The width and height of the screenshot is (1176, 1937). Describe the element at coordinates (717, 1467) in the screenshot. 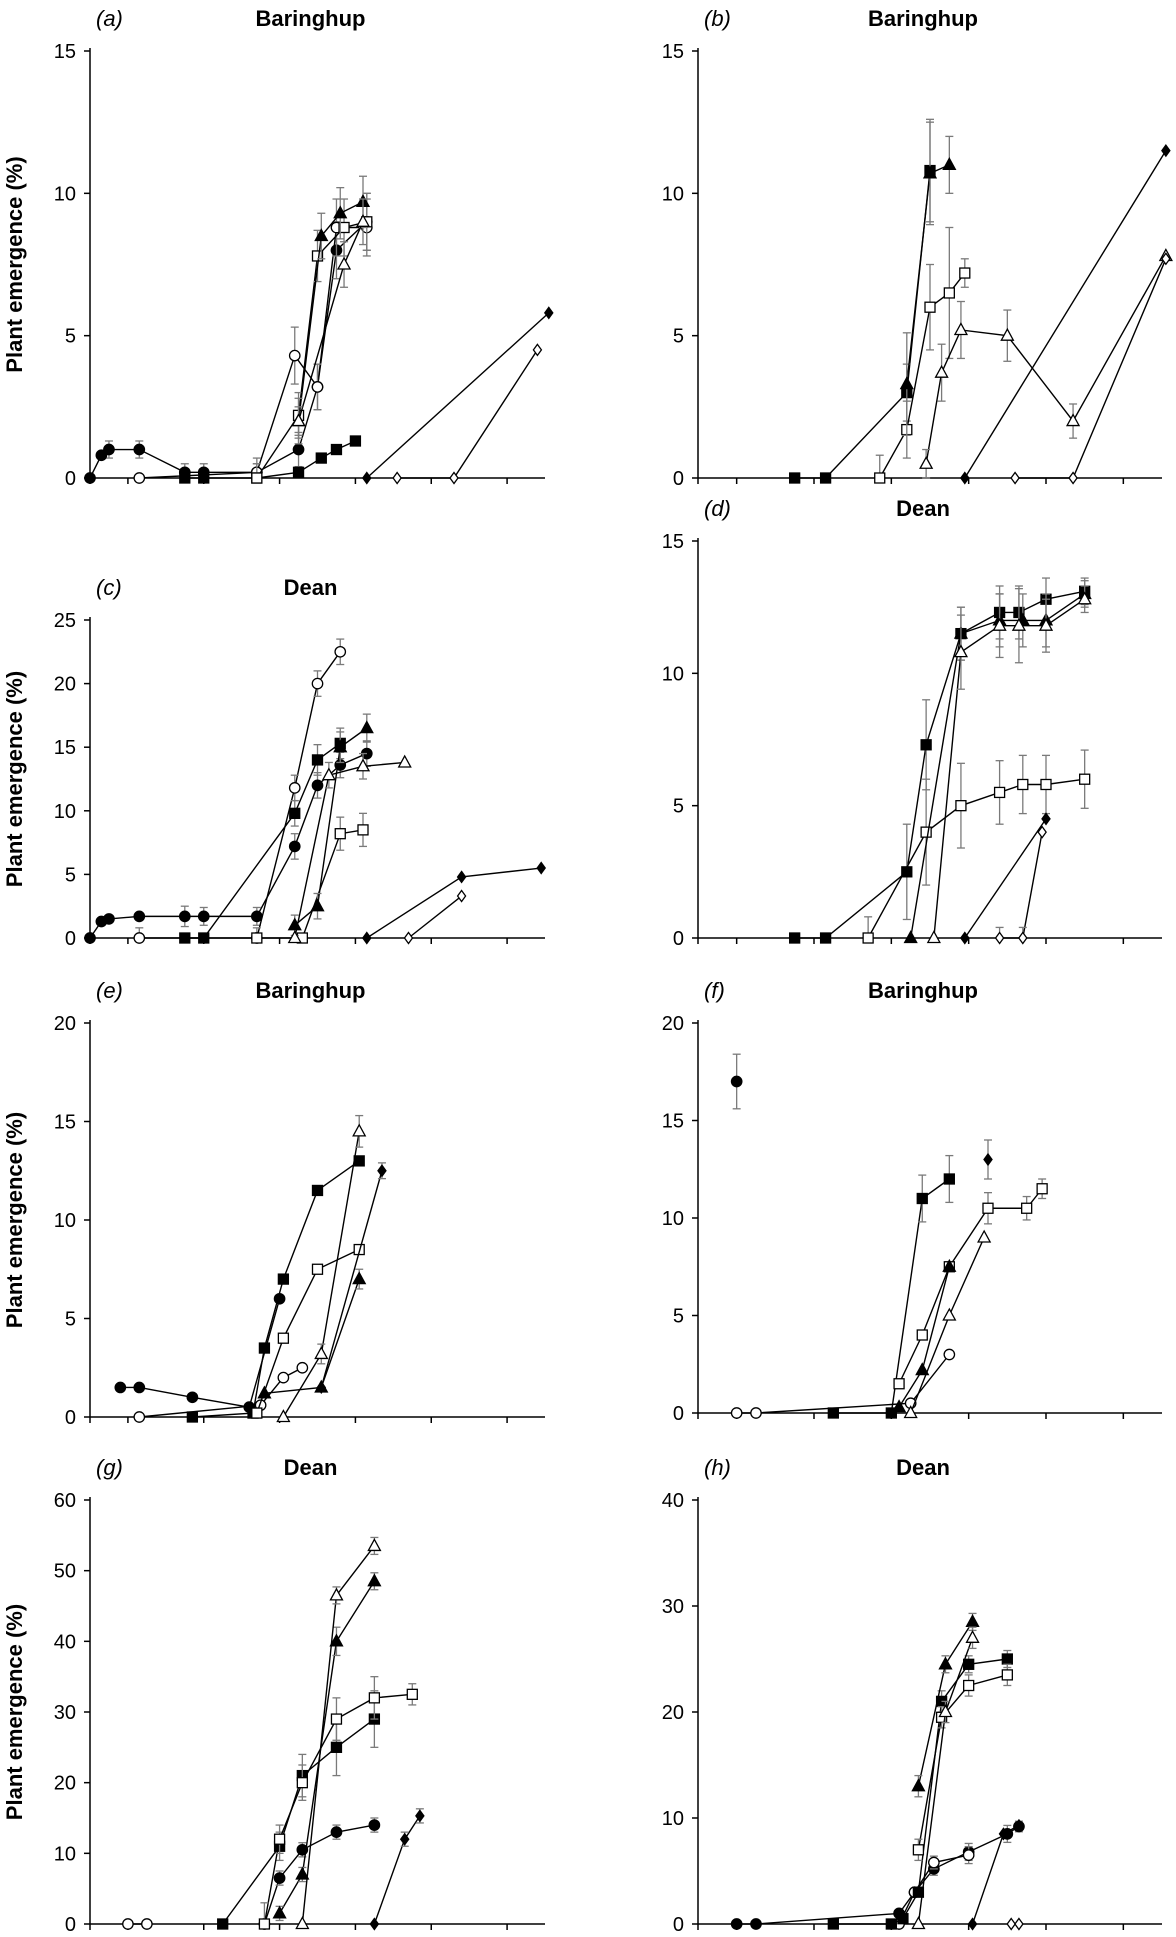

I see `panel-label: (h)` at that location.